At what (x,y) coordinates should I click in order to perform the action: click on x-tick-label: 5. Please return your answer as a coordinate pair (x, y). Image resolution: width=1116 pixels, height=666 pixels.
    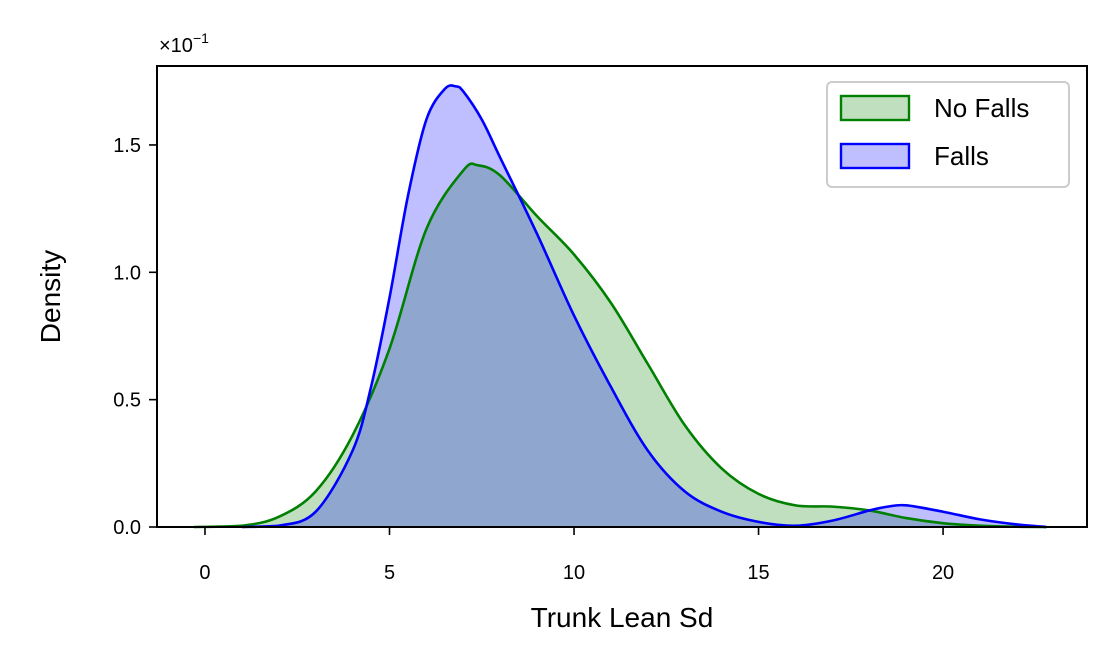
    Looking at the image, I should click on (389, 573).